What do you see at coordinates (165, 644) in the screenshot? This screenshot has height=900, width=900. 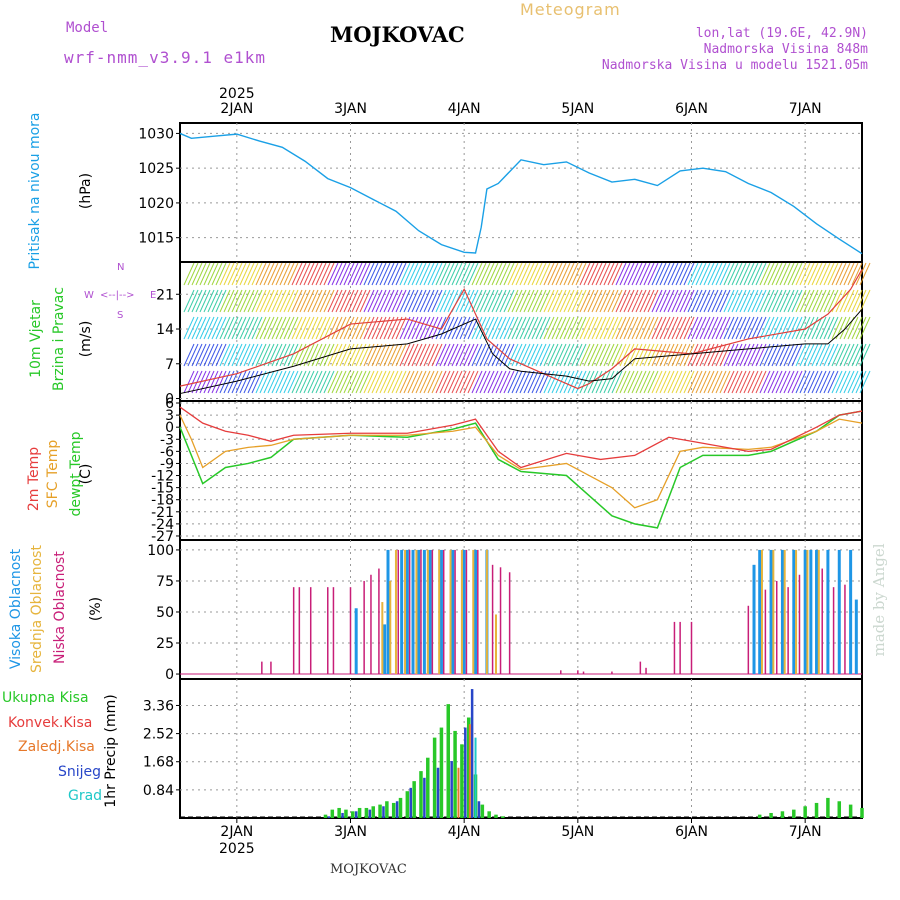 I see `y-tick-label: 25` at bounding box center [165, 644].